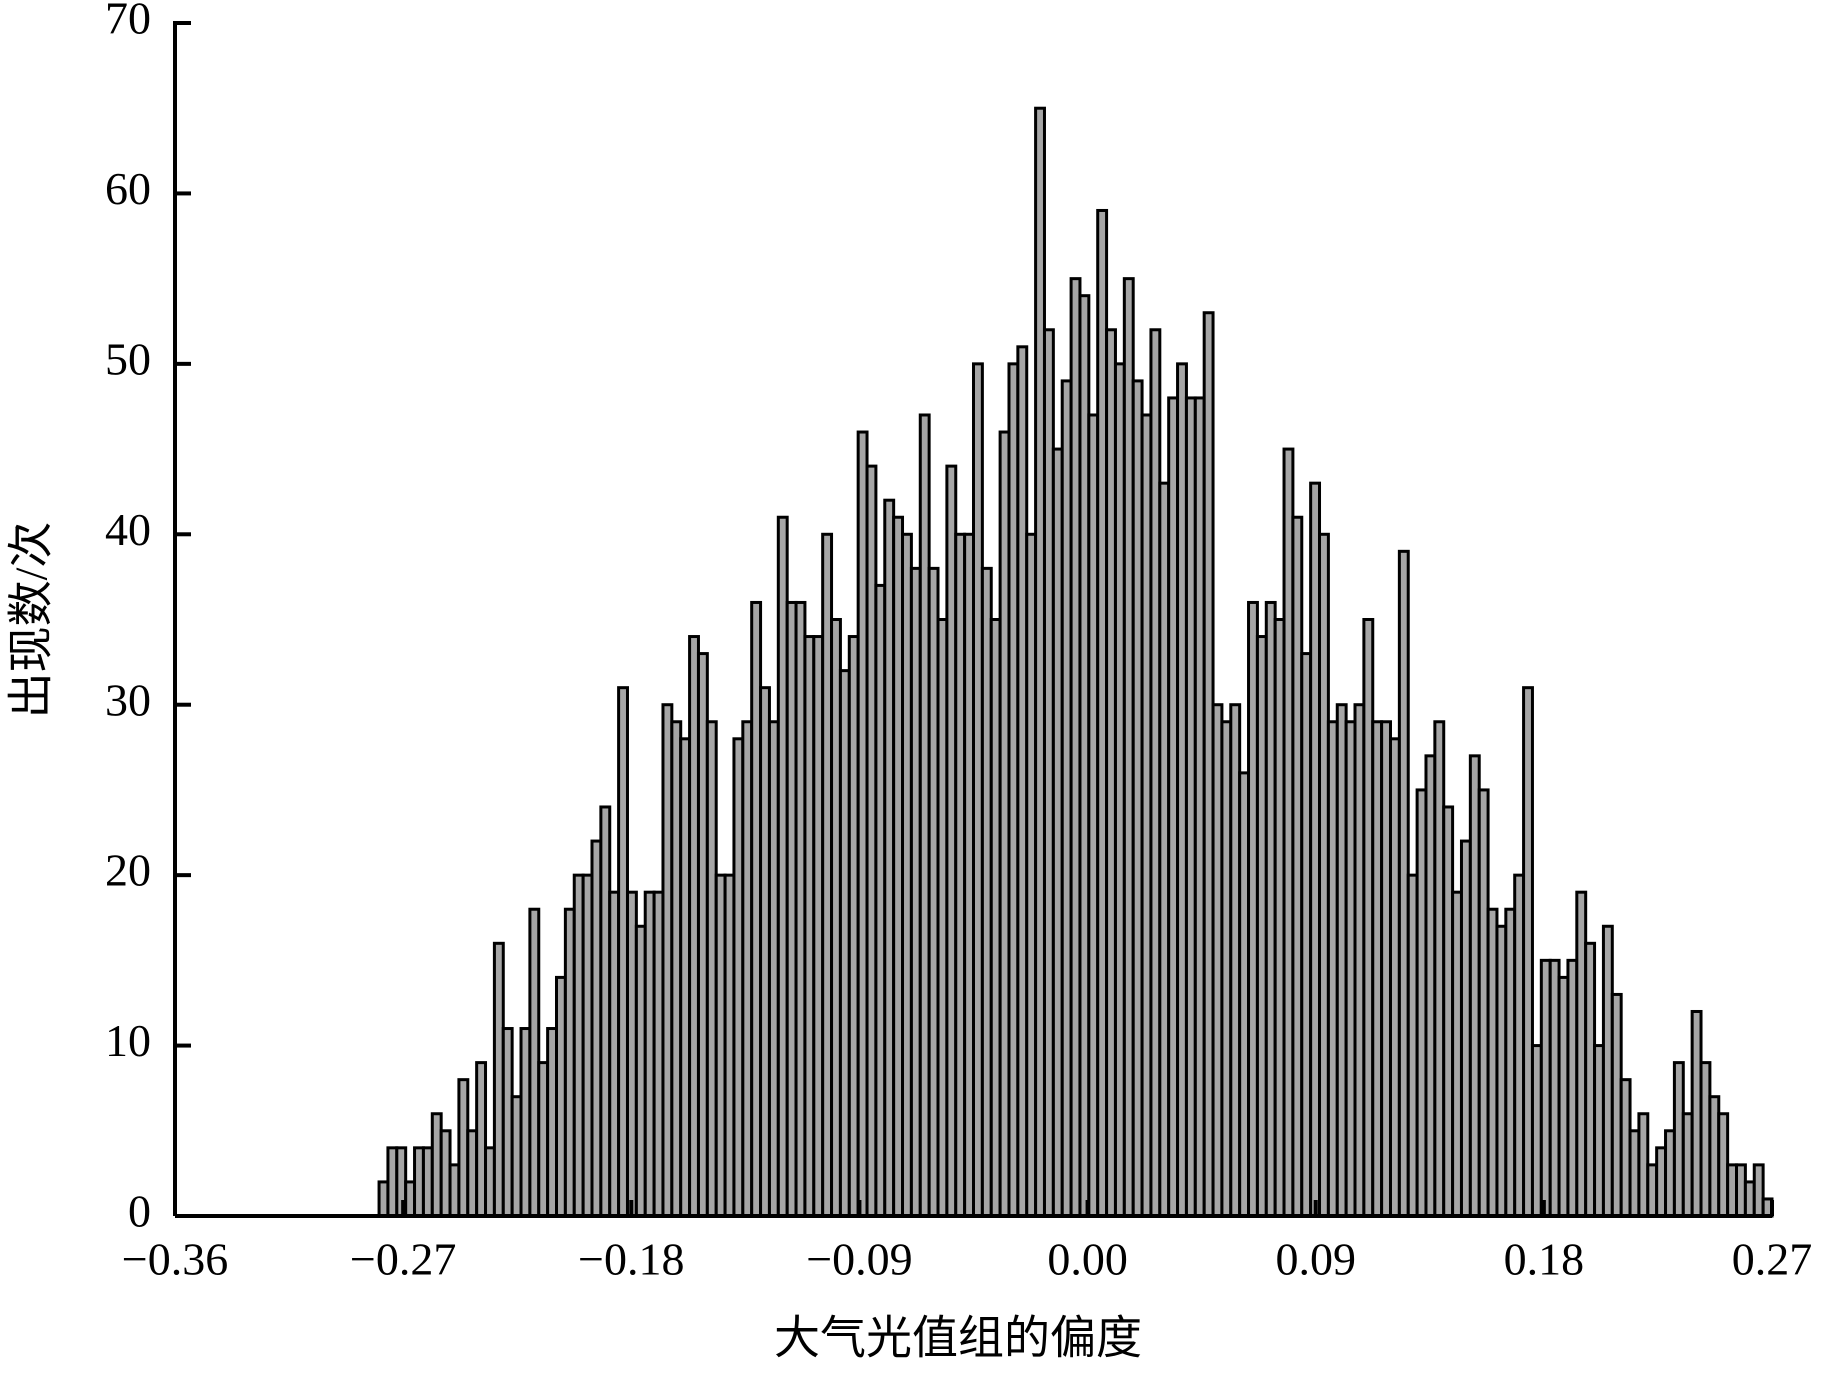 The image size is (1832, 1379). I want to click on x-tick-label: 0.27, so click(1772, 1259).